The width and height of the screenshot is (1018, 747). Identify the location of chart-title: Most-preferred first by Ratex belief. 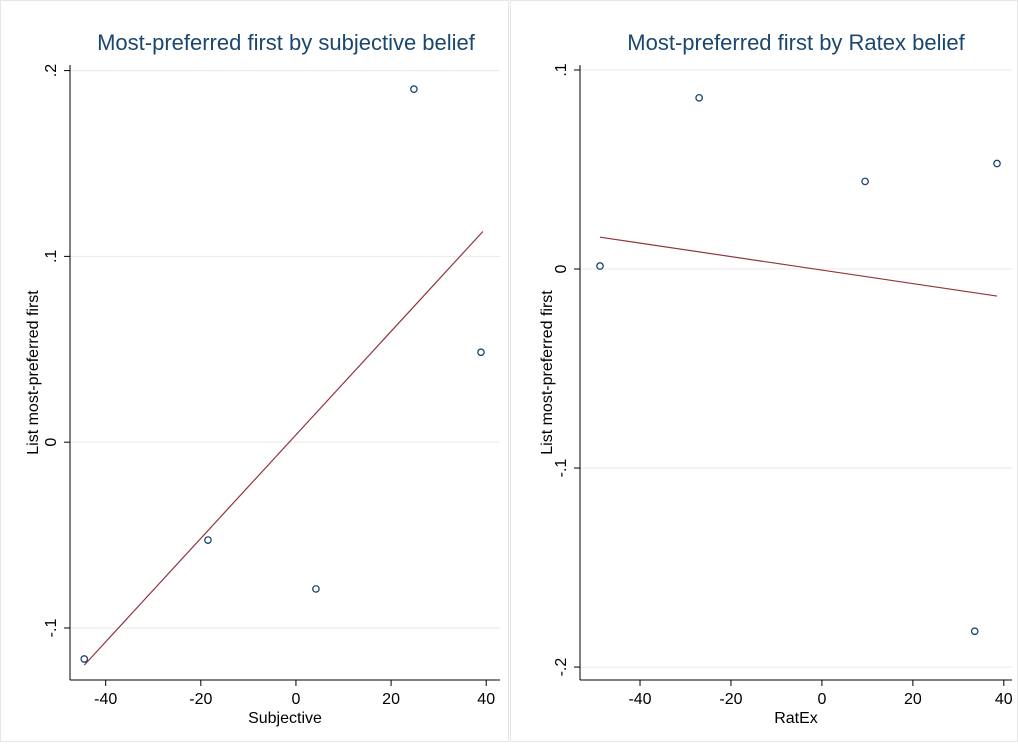
(796, 42).